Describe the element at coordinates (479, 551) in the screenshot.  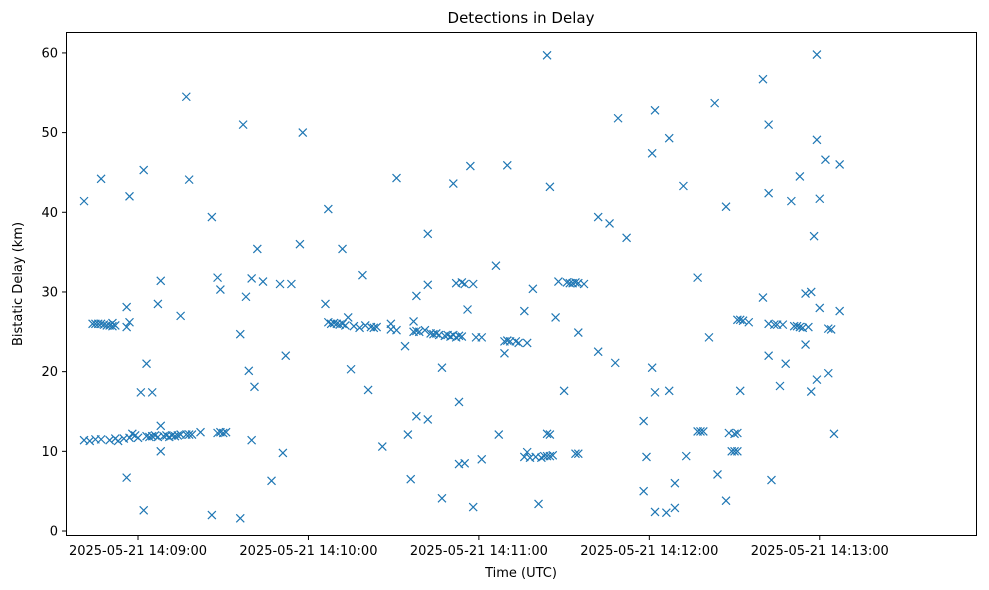
I see `x-tick-label: 2025-05-21 14:11:00` at that location.